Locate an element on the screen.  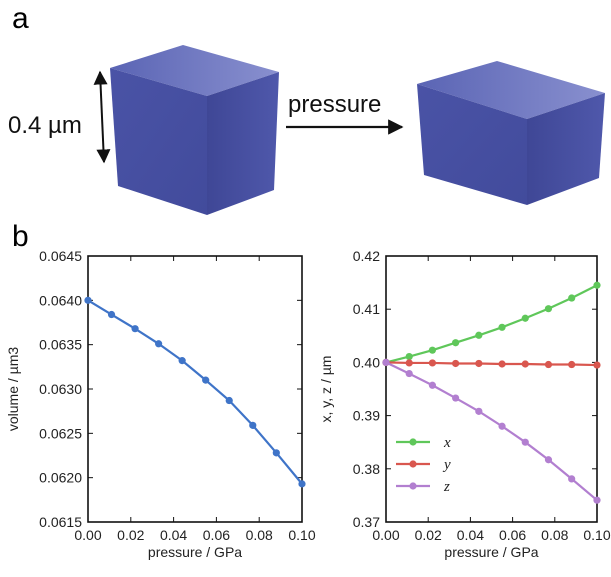
legend-marker-z is located at coordinates (413, 486).